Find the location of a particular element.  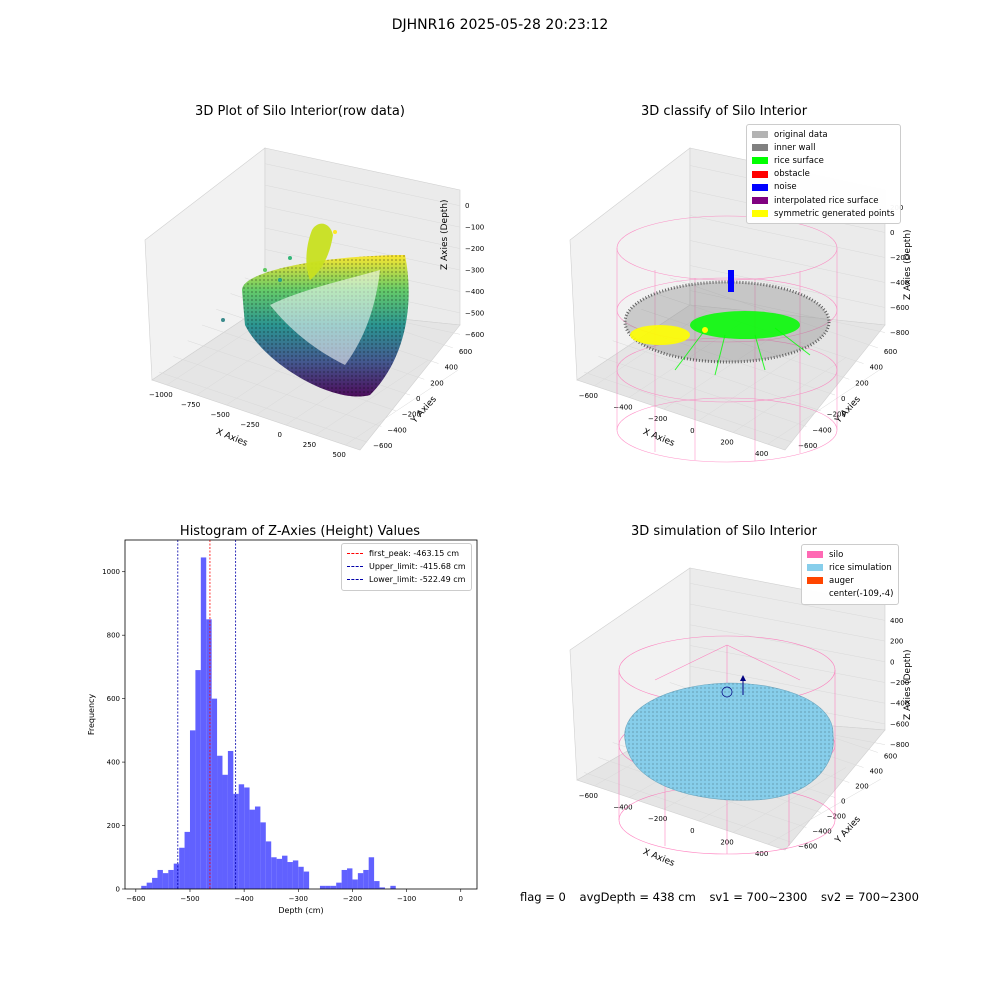

x-tick-label: −200 is located at coordinates (657, 419).